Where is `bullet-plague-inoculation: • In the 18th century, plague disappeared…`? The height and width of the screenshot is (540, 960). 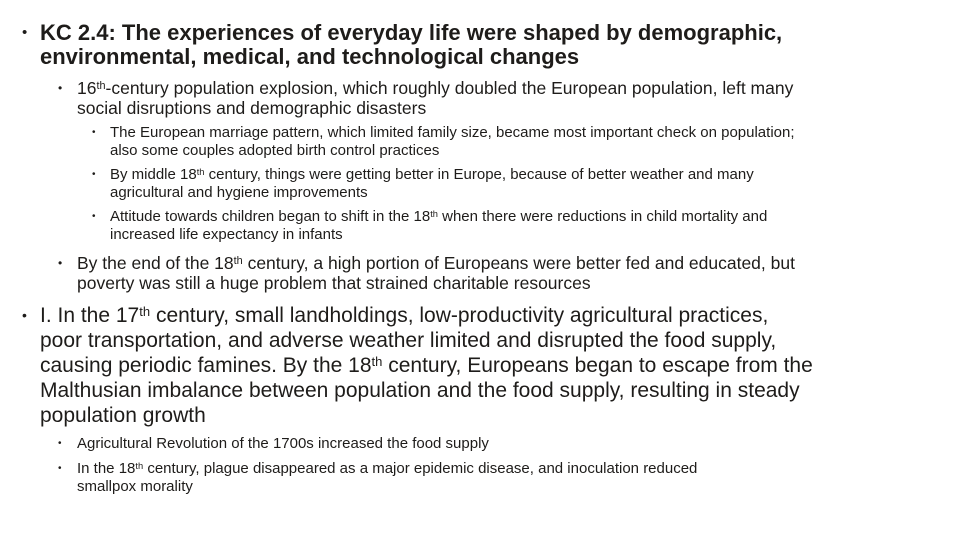
bullet-plague-inoculation: • In the 18th century, plague disappeared… is located at coordinates (480, 478).